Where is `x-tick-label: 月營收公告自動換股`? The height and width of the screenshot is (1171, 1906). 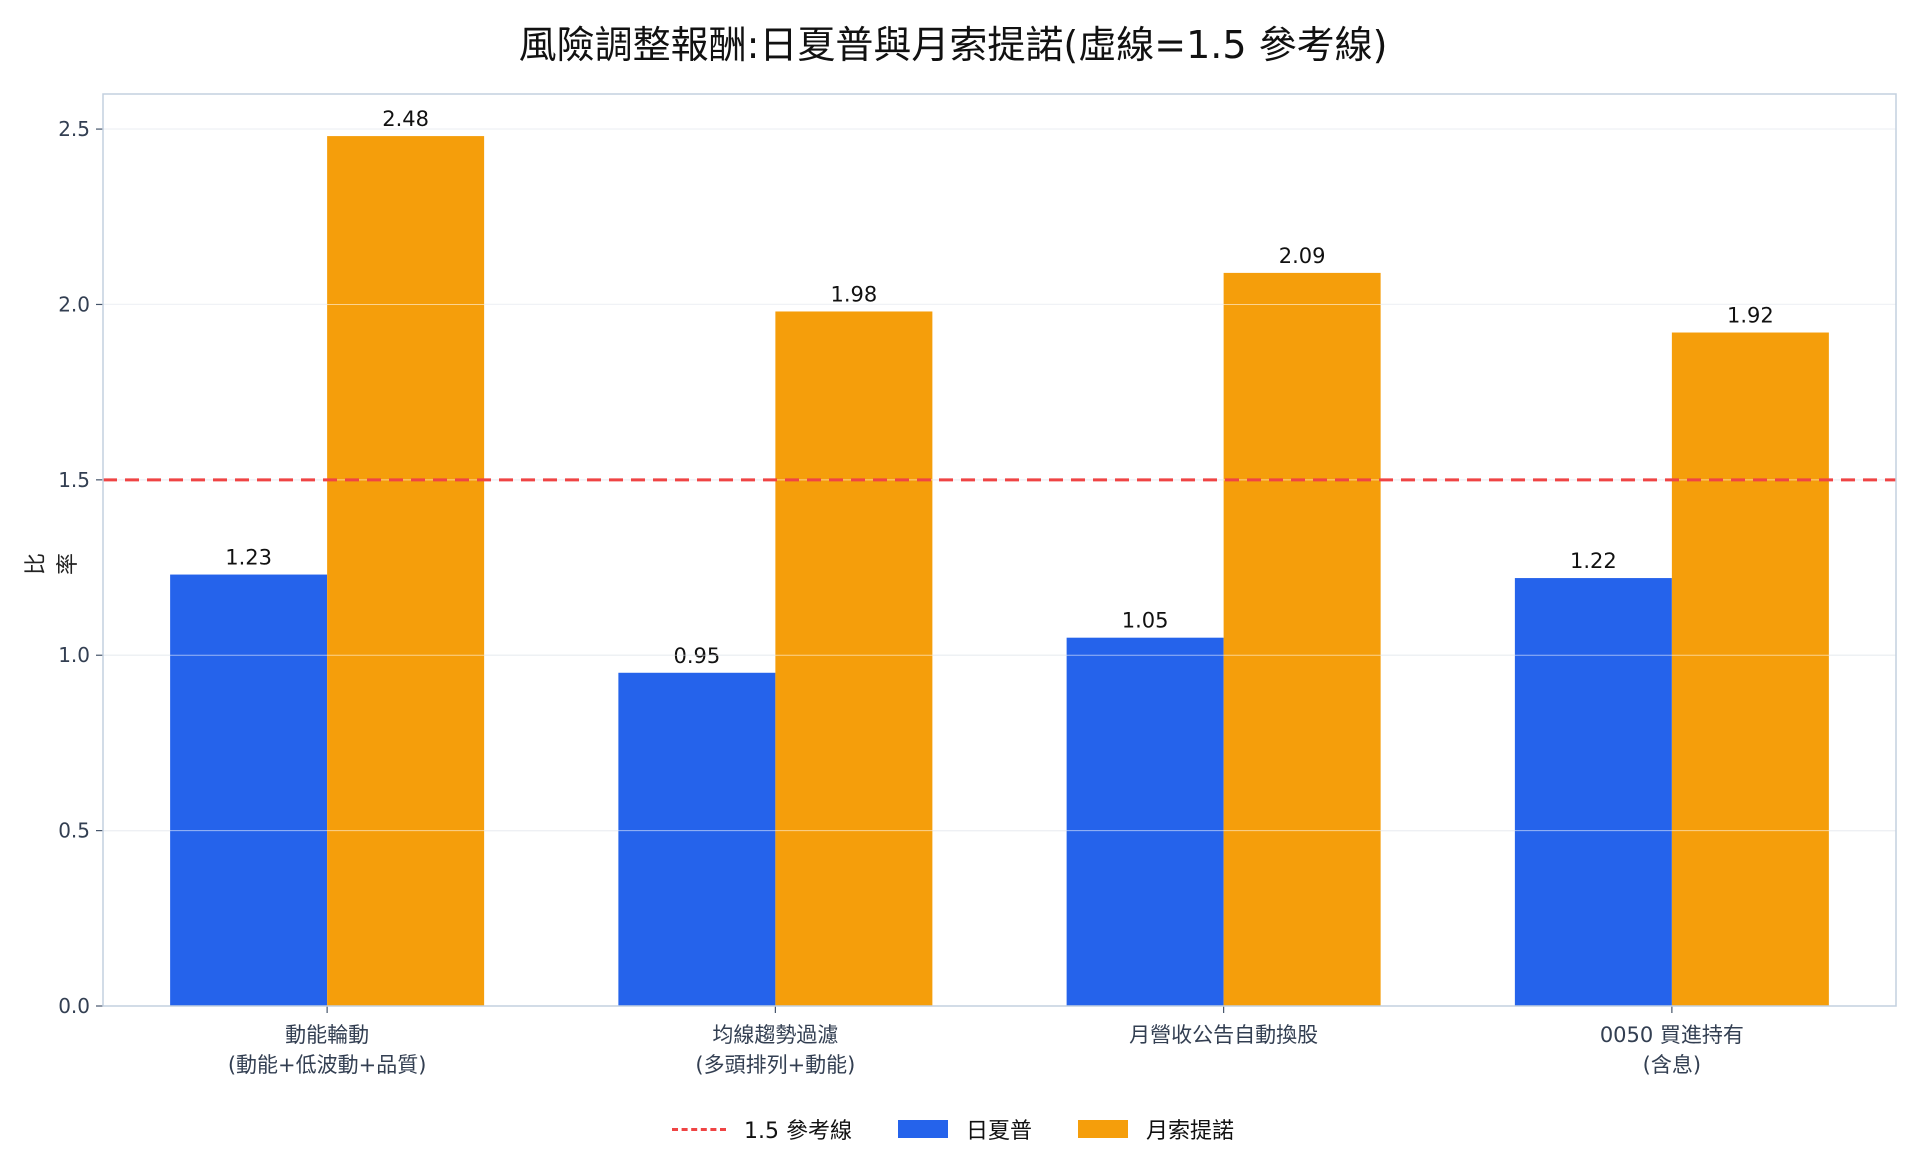 x-tick-label: 月營收公告自動換股 is located at coordinates (1223, 1035).